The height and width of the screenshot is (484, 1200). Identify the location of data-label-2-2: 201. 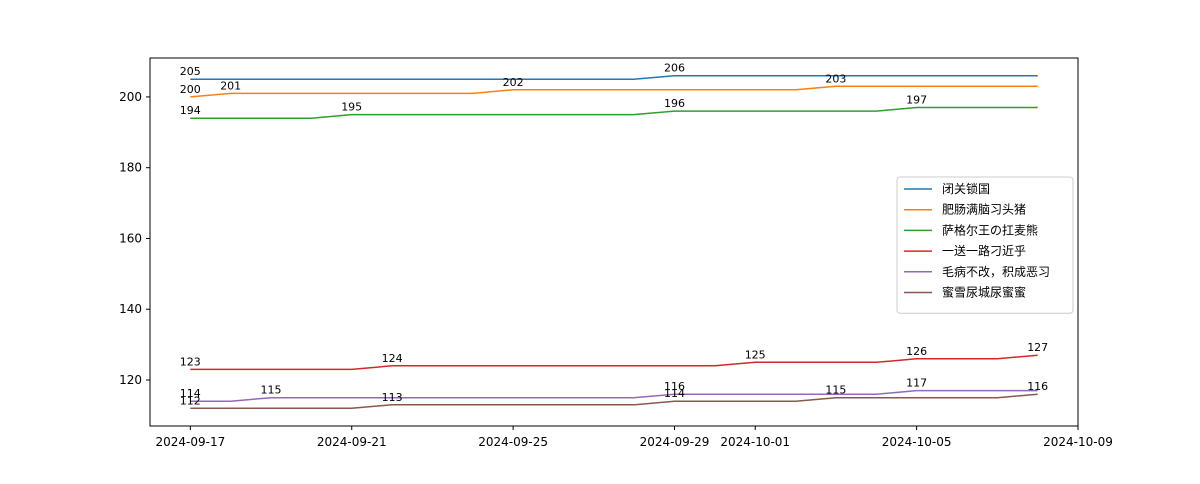
(230, 85).